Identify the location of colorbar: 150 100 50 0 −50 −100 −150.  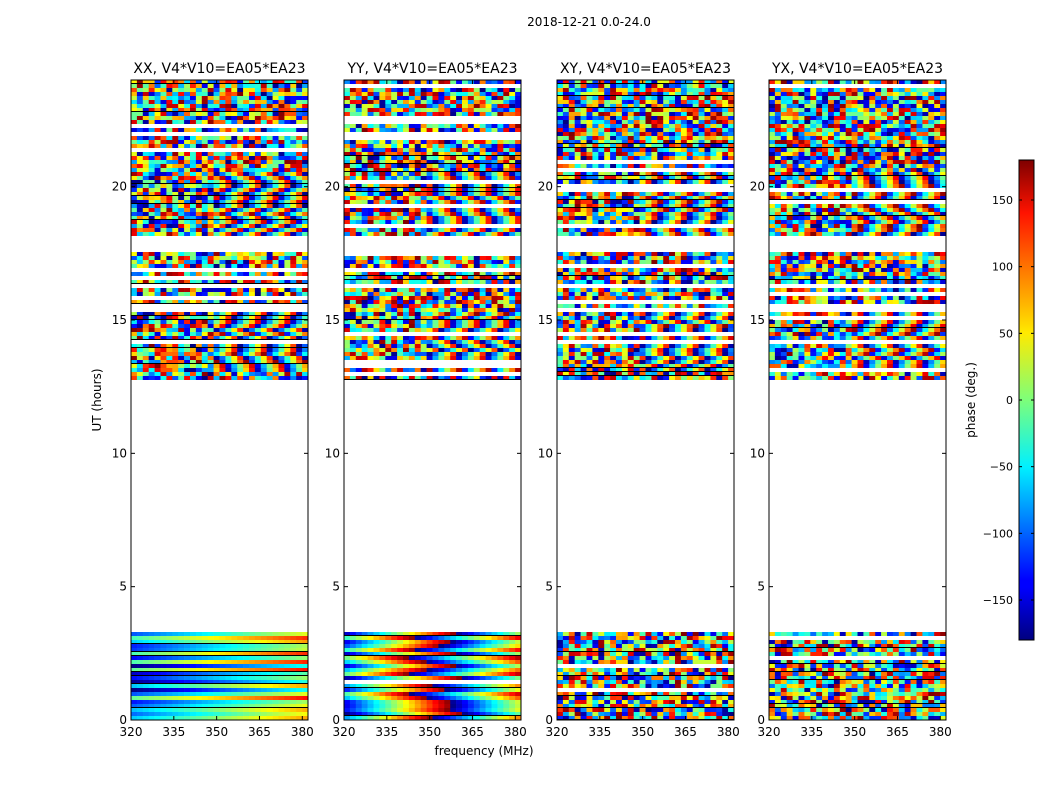
(1009, 400).